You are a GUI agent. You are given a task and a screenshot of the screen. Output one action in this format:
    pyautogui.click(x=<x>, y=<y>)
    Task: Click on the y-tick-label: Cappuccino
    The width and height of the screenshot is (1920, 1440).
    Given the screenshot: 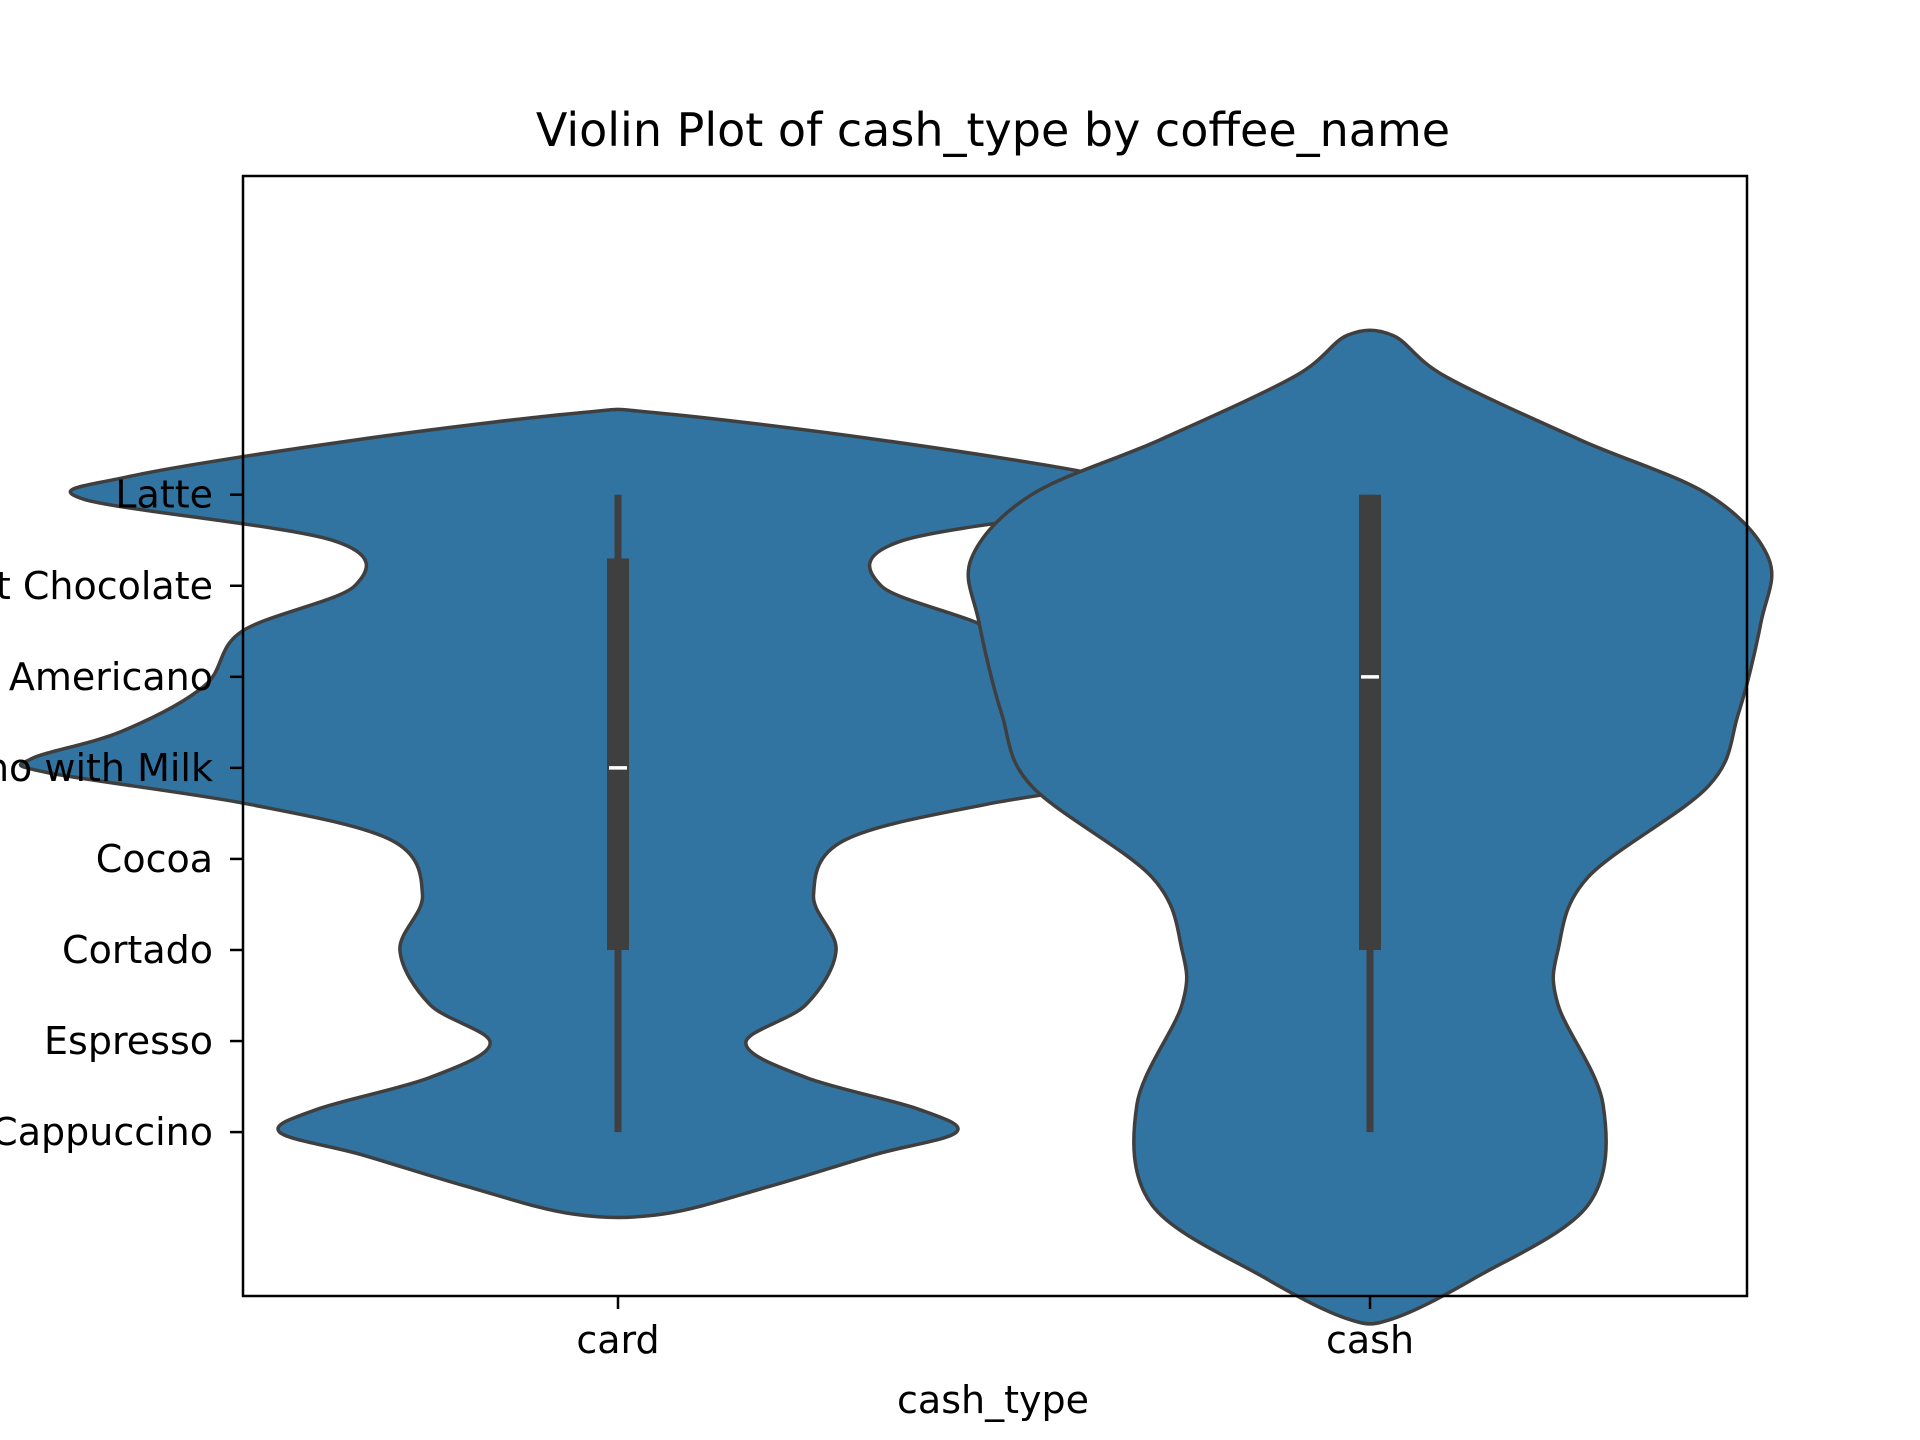 What is the action you would take?
    pyautogui.click(x=106, y=1132)
    